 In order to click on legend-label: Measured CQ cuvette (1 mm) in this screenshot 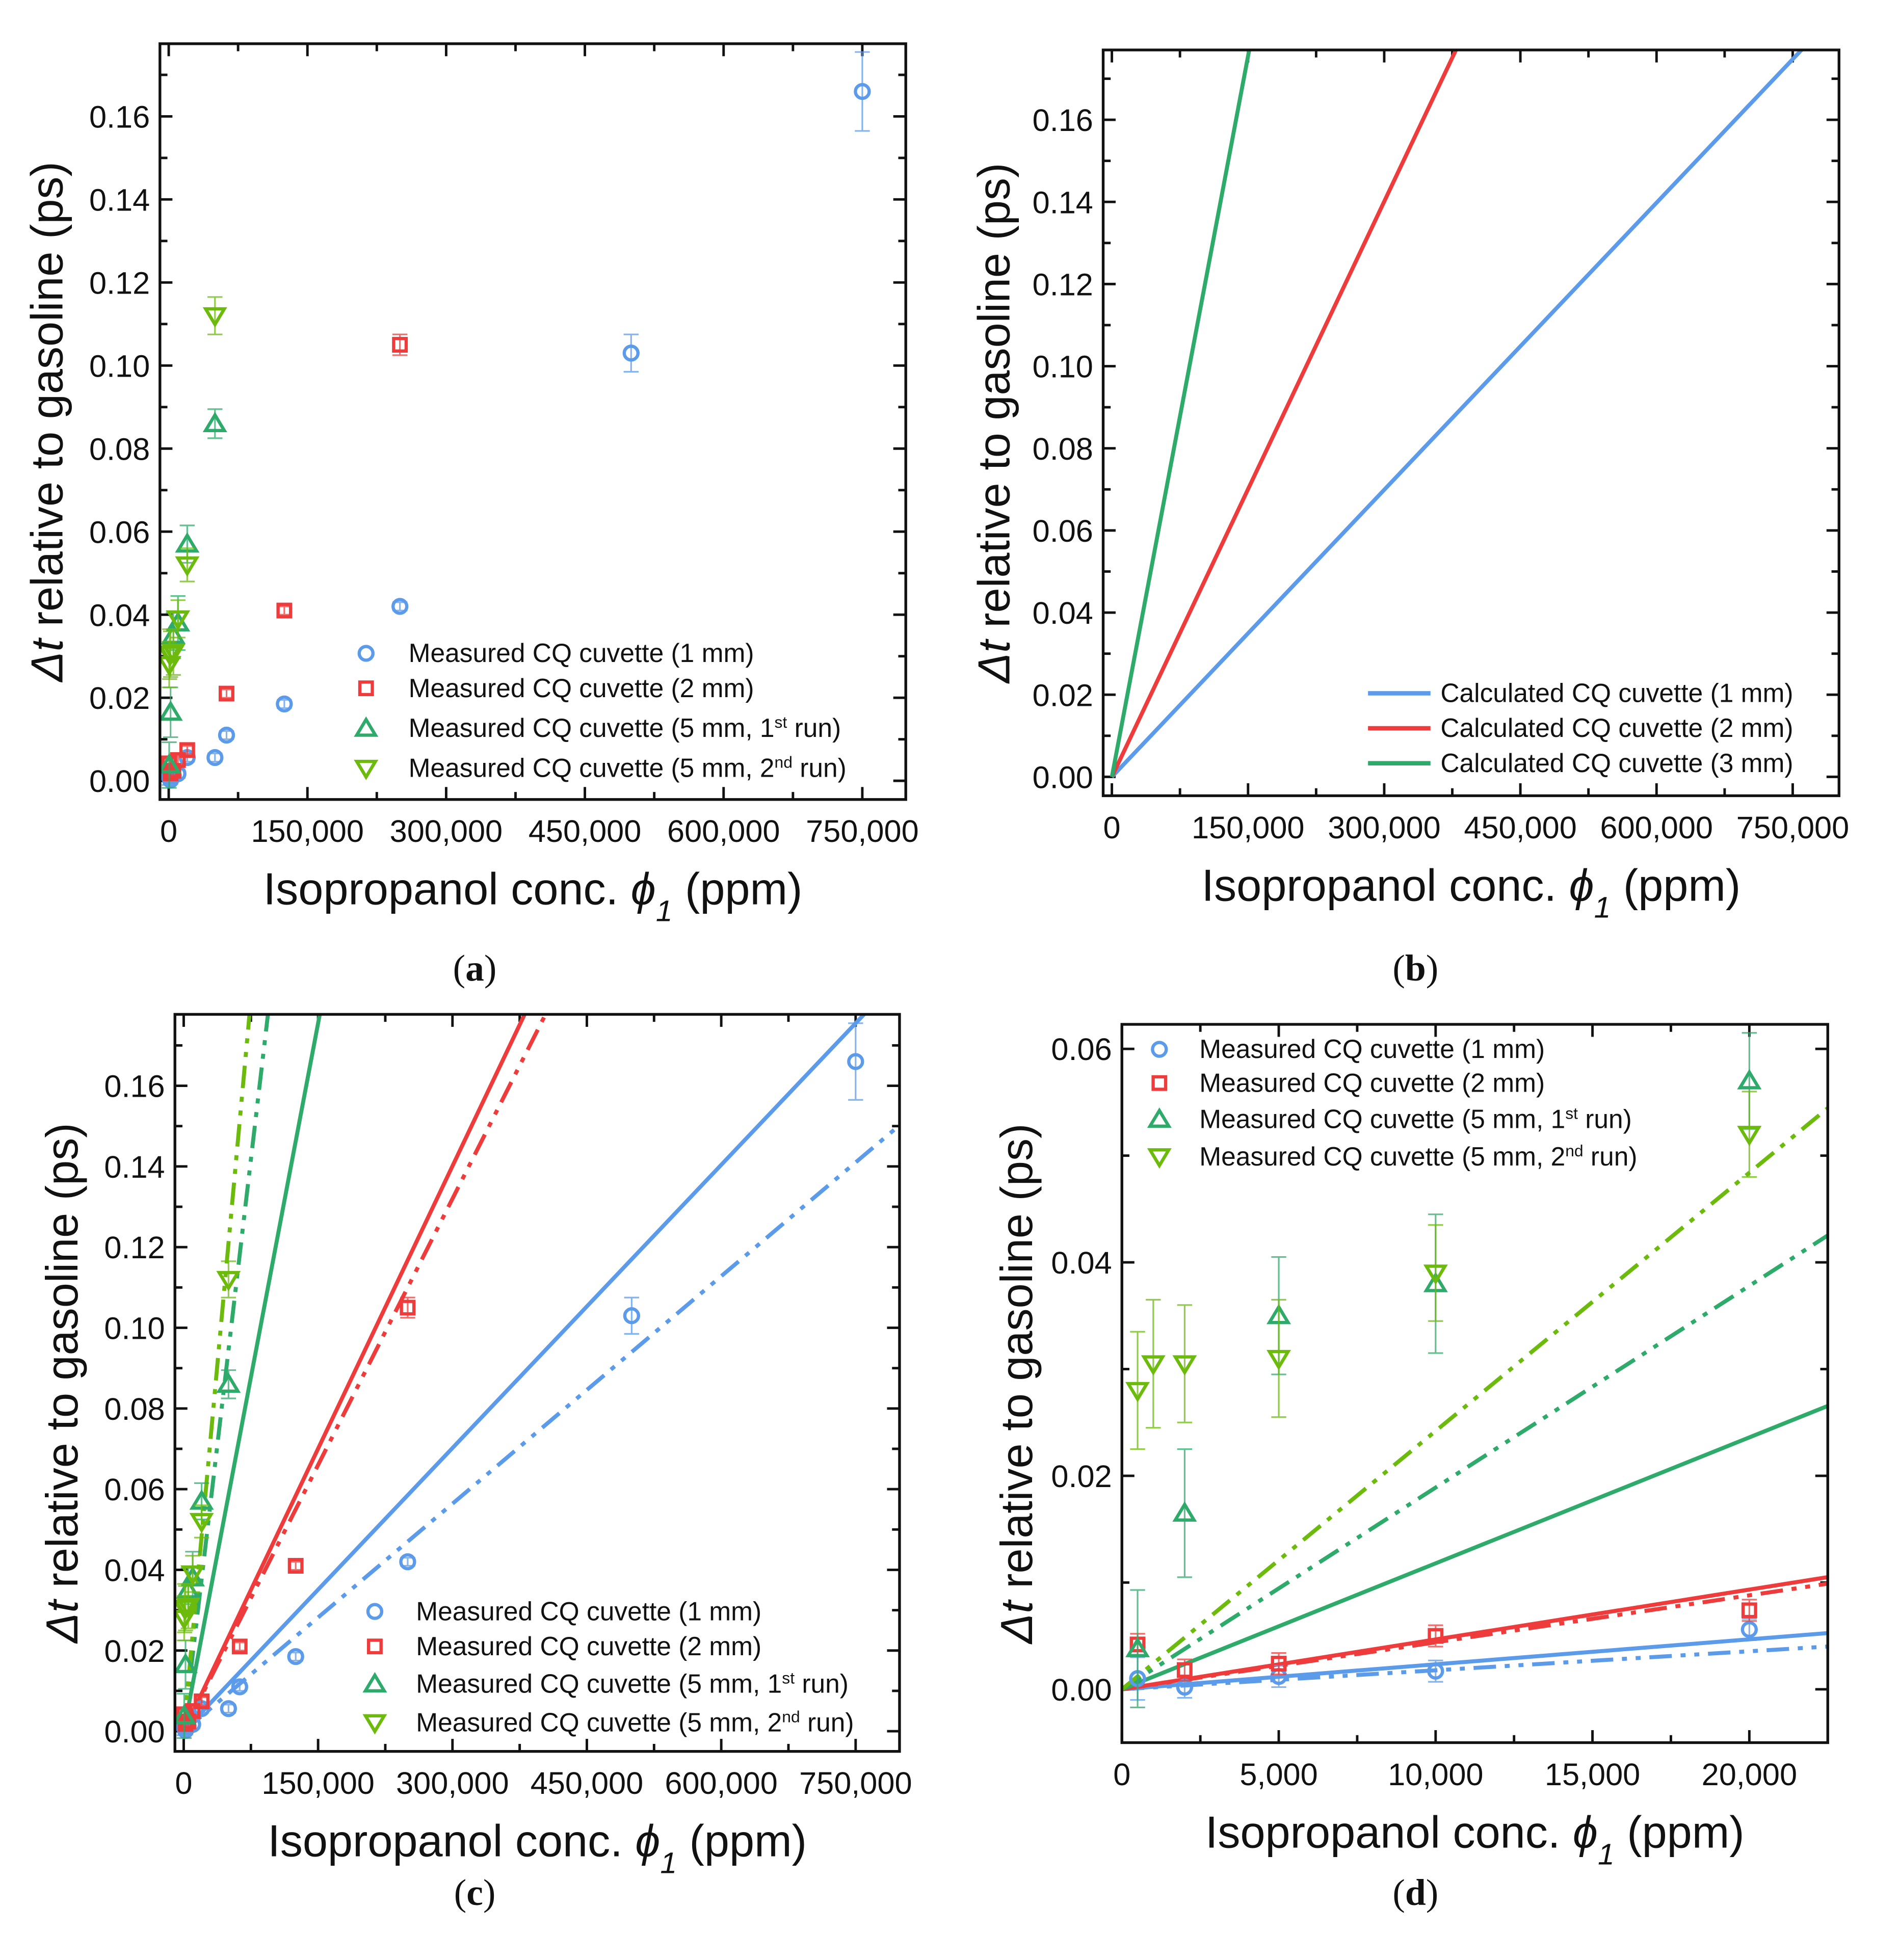, I will do `click(582, 653)`.